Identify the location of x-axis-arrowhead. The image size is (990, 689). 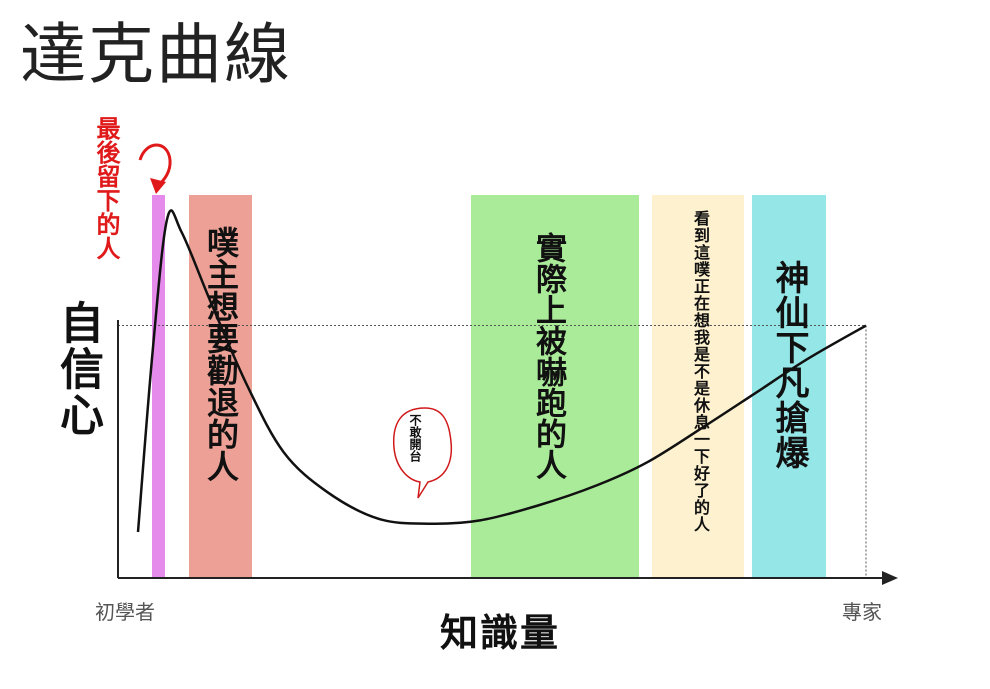
(890, 578).